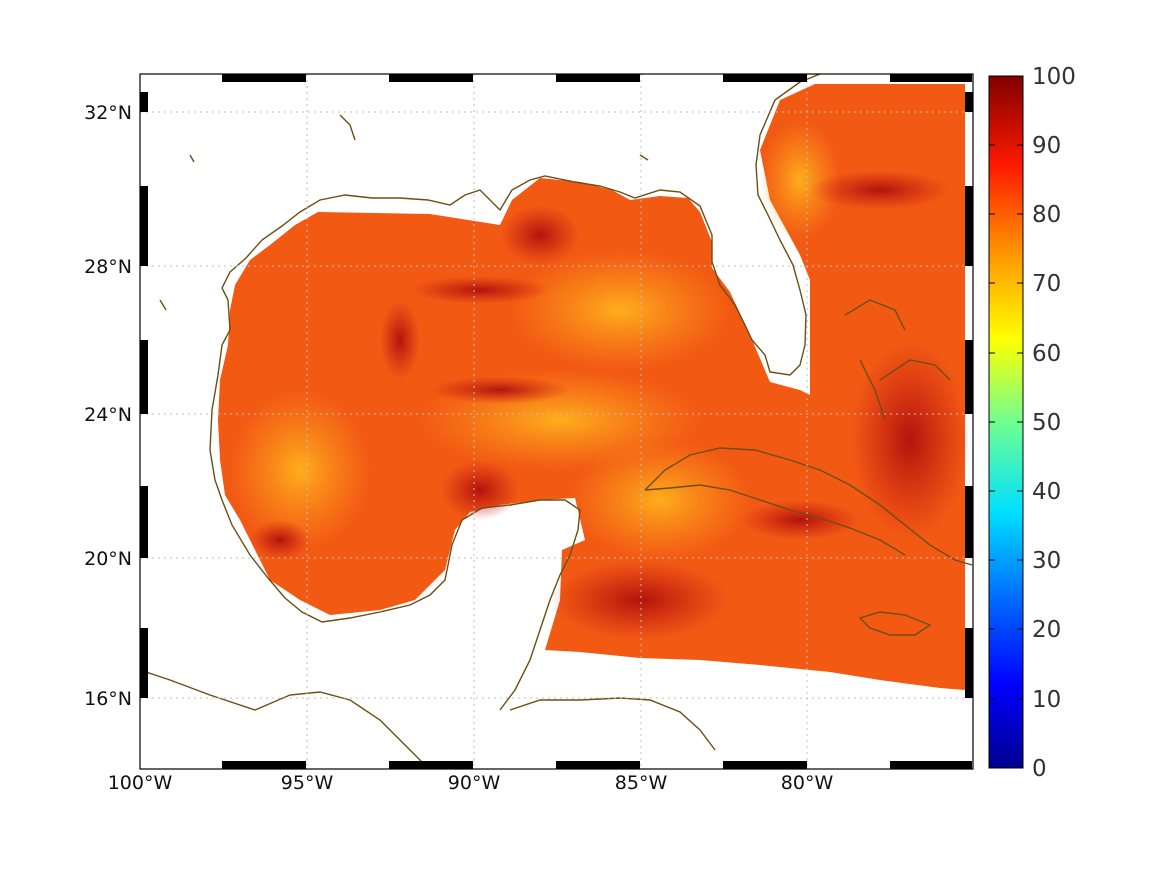 This screenshot has height=875, width=1167. Describe the element at coordinates (1046, 630) in the screenshot. I see `colorbar-tick-label: 20` at that location.